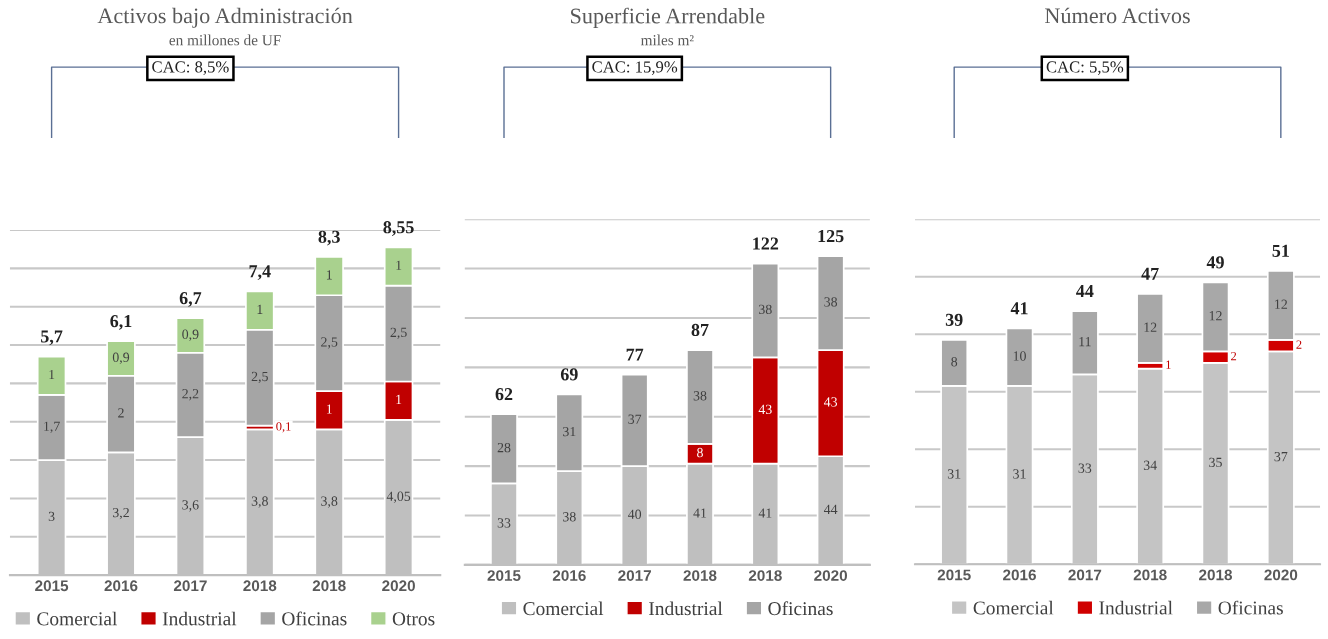  I want to click on chart-title: Superficie Arrendable, so click(668, 18).